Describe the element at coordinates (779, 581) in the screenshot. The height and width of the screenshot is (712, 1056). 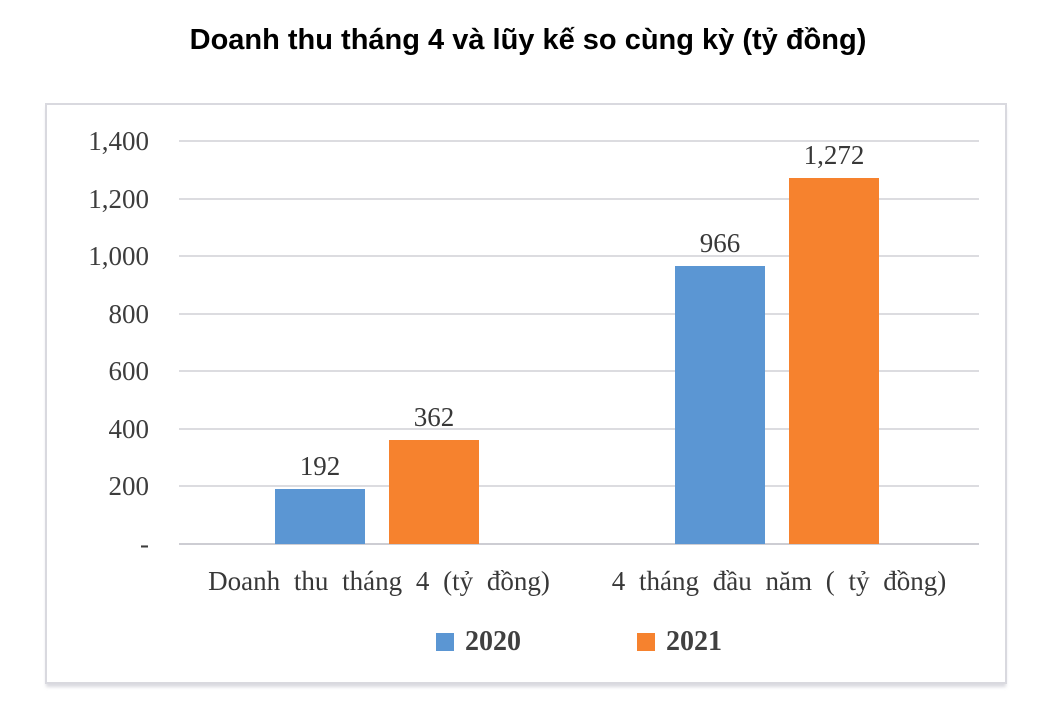
I see `x-category-label: 4 tháng đầu năm ( tỷ đồng)` at that location.